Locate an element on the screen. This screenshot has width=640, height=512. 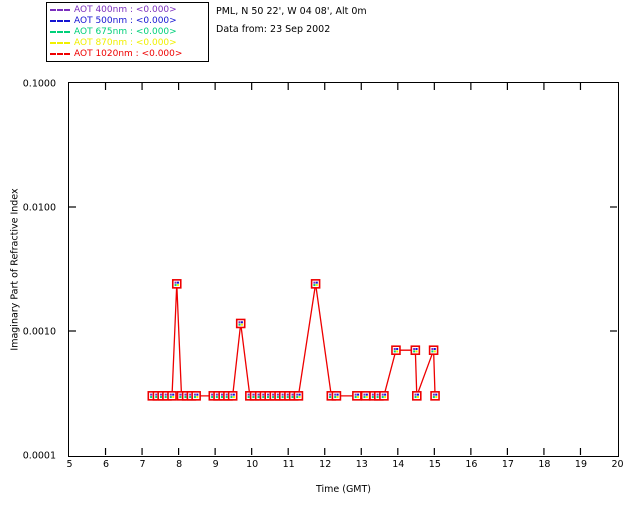
legend-entry: AOT 400nm : <0.000> is located at coordinates (127, 10).